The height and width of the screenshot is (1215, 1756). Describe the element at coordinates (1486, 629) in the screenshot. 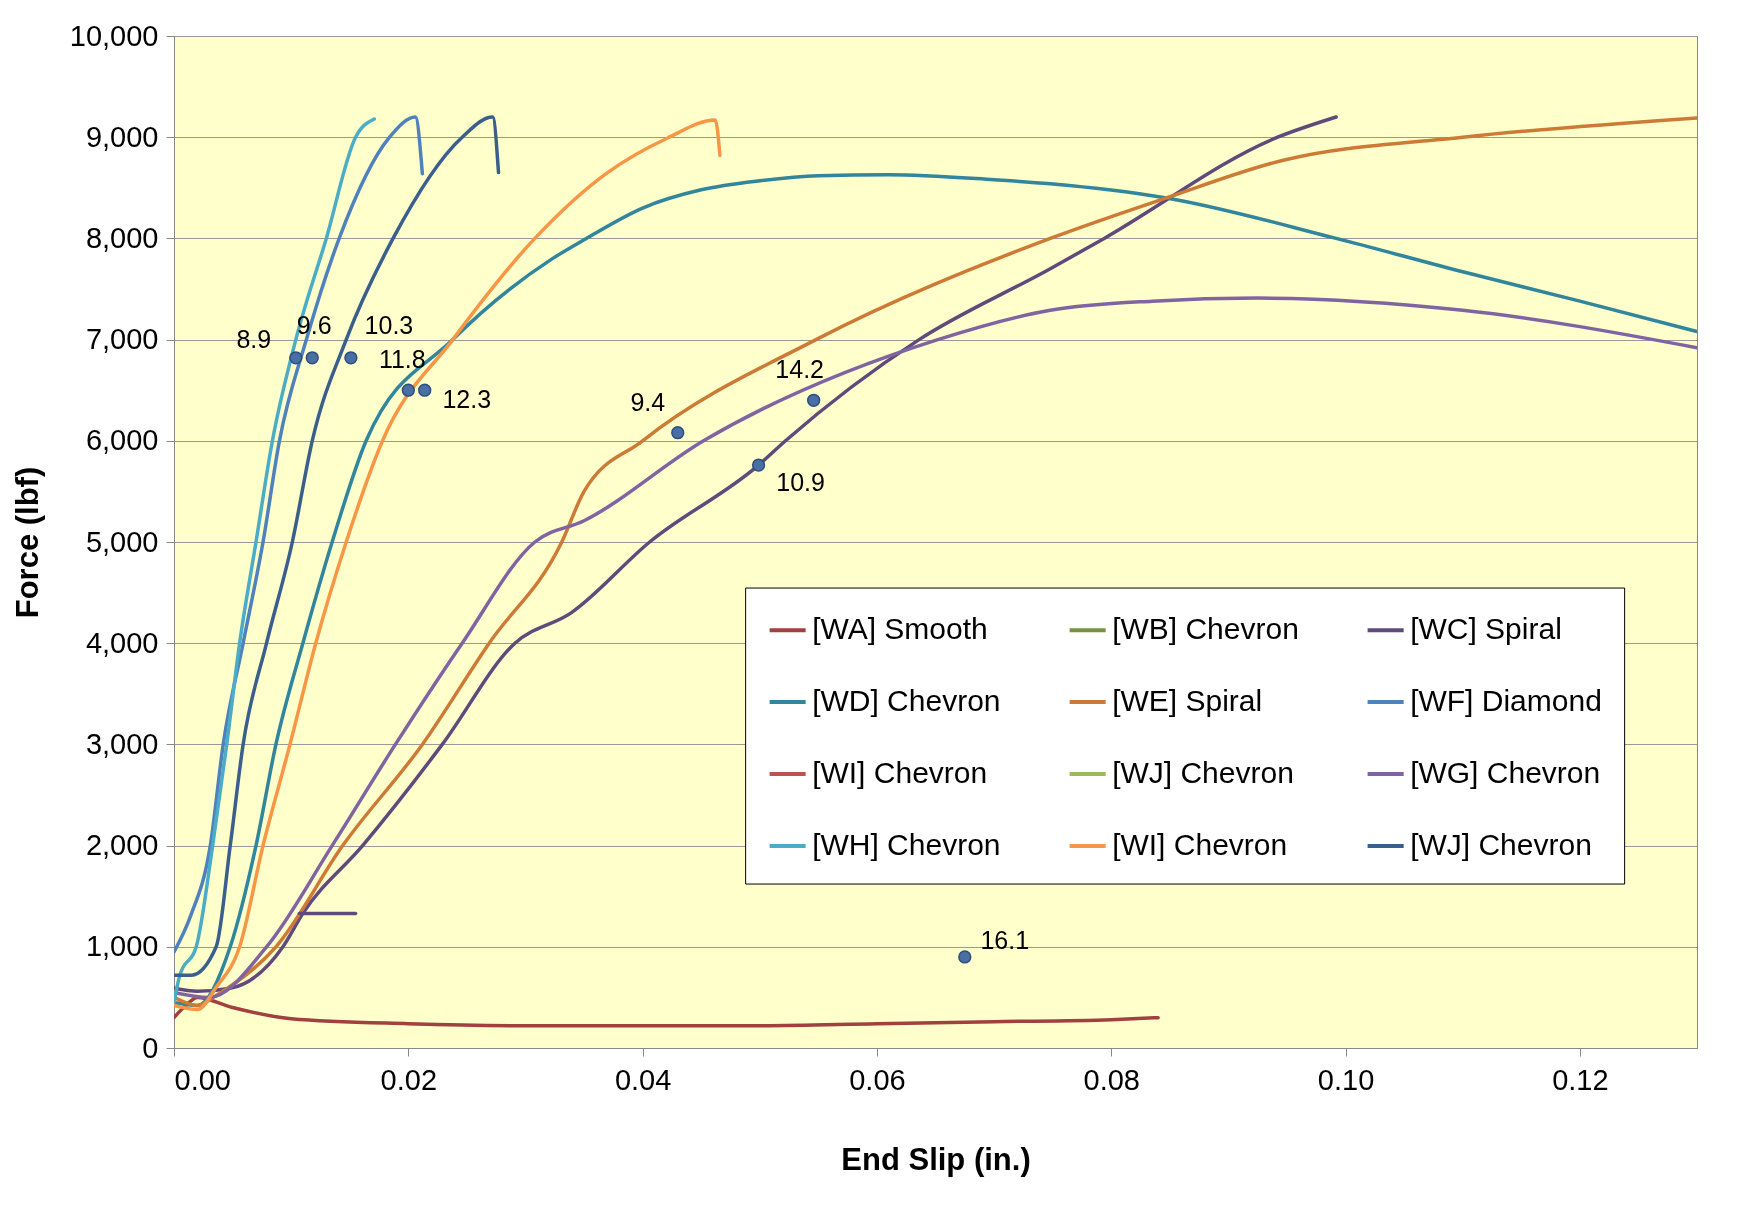

I see `legend-label: [WC] Spiral` at that location.